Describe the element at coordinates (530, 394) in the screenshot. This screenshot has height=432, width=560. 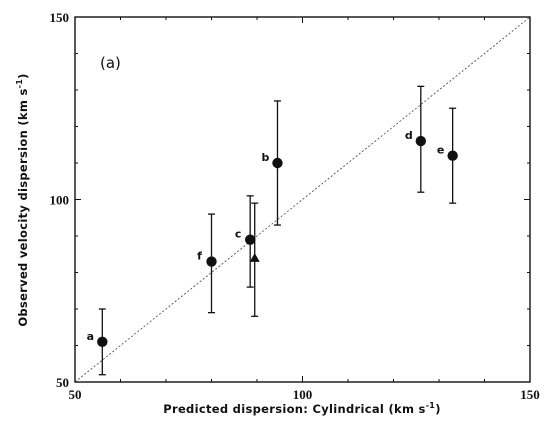
I see `x-tick-label: 150` at that location.